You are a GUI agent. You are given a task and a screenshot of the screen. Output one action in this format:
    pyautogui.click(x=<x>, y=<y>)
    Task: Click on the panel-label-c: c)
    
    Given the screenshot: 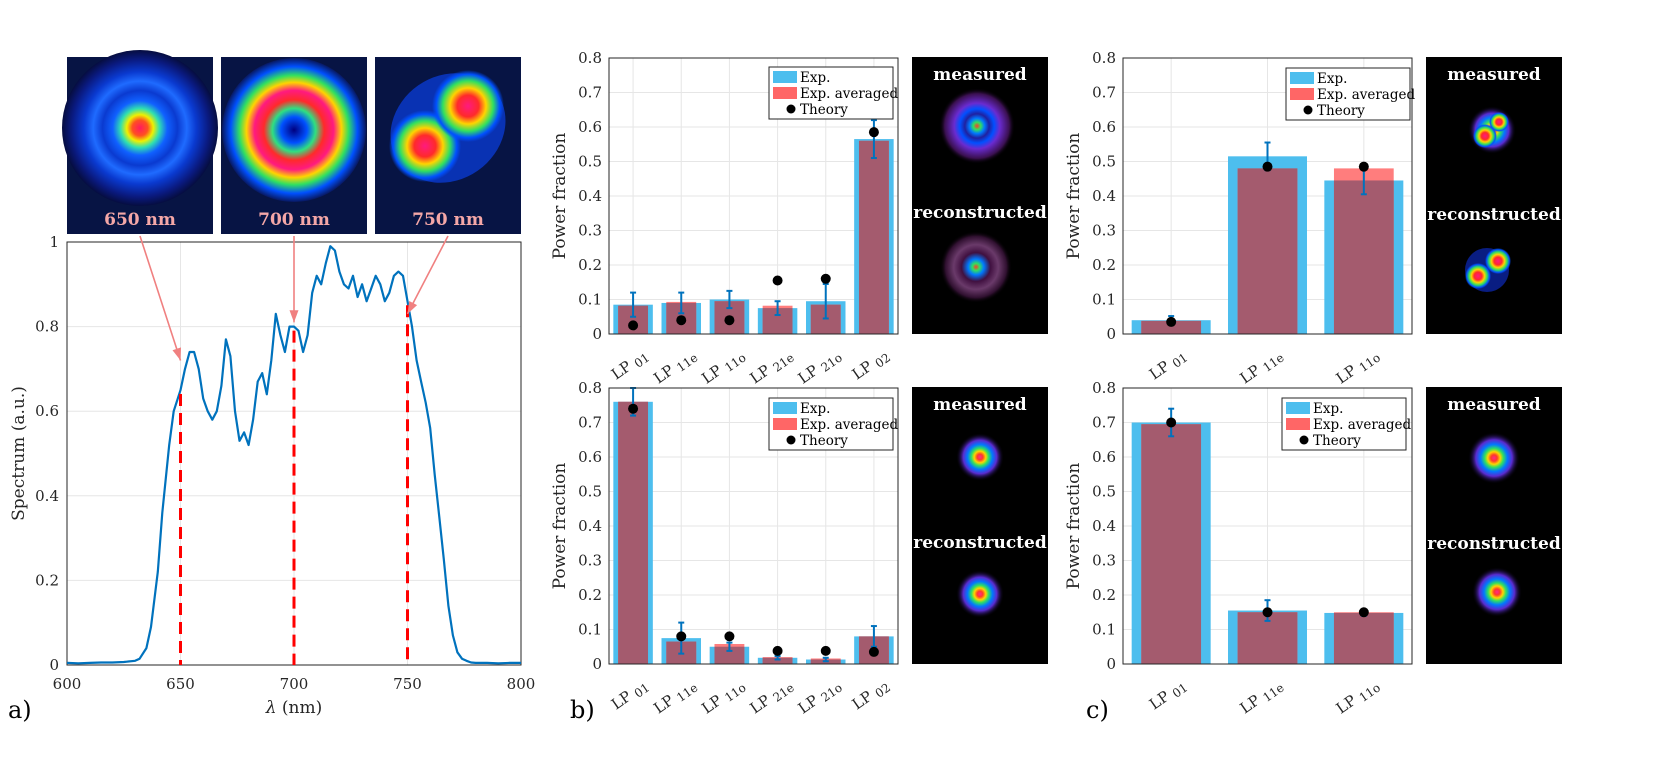 What is the action you would take?
    pyautogui.click(x=1097, y=710)
    